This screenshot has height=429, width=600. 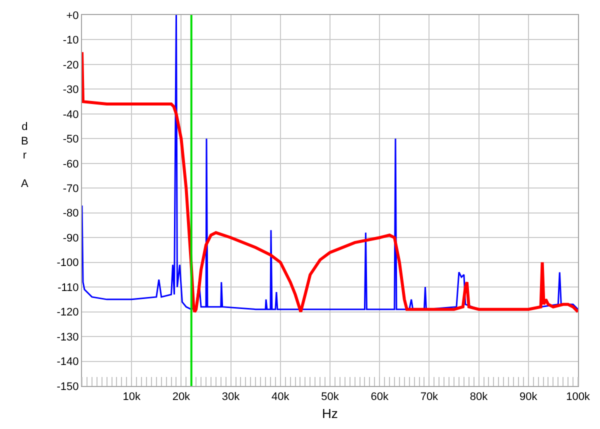 What do you see at coordinates (67, 362) in the screenshot?
I see `y-tick-label: -140` at bounding box center [67, 362].